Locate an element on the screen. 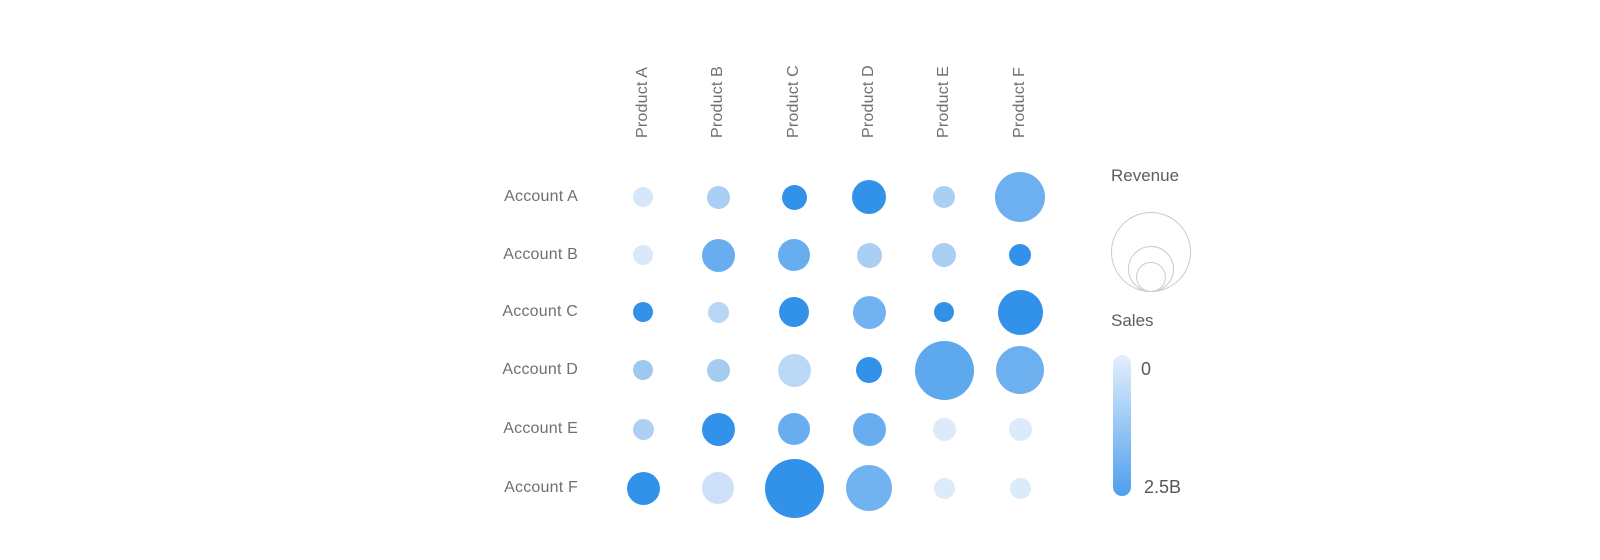 This screenshot has width=1600, height=560. bubble-account-d-product-f is located at coordinates (1020, 370).